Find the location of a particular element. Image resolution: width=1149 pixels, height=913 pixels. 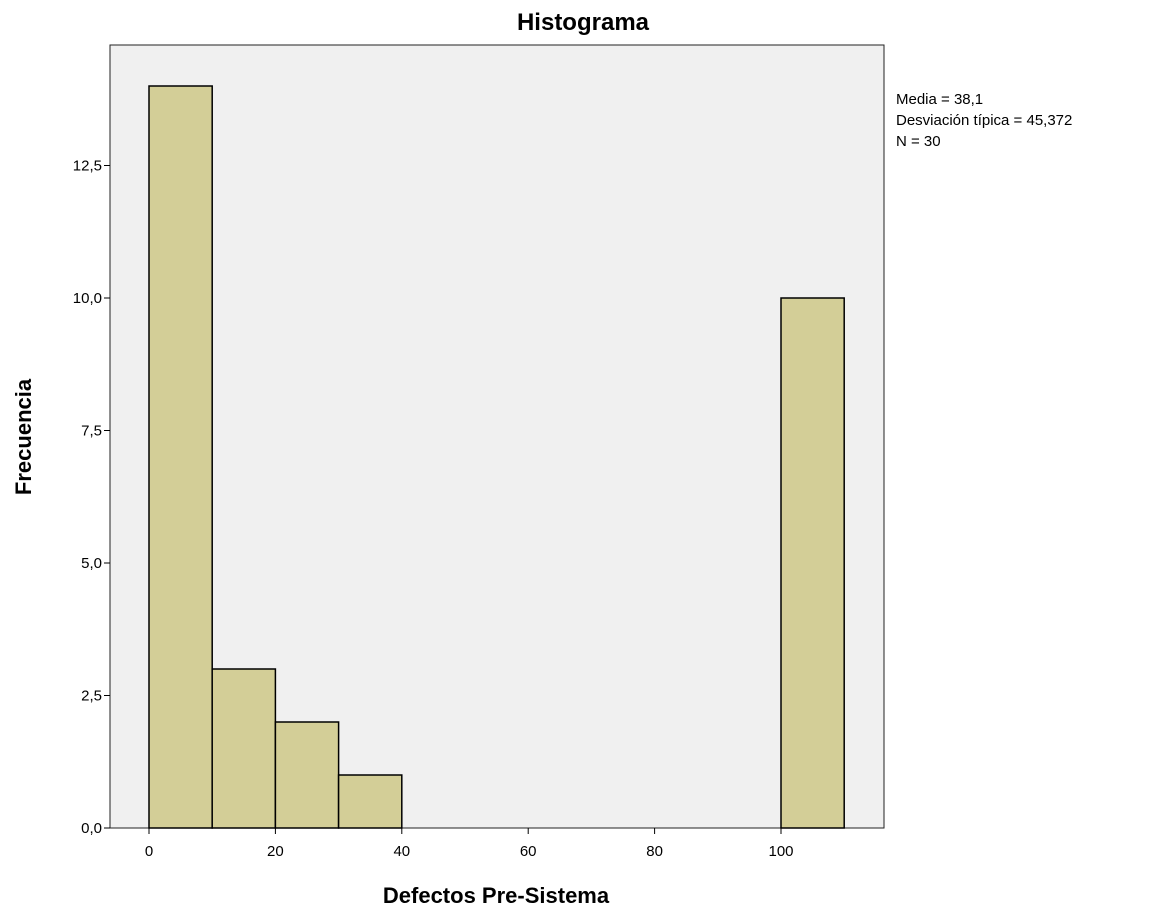

stat-std-dev: Desviación típica = 45,372 is located at coordinates (984, 120).